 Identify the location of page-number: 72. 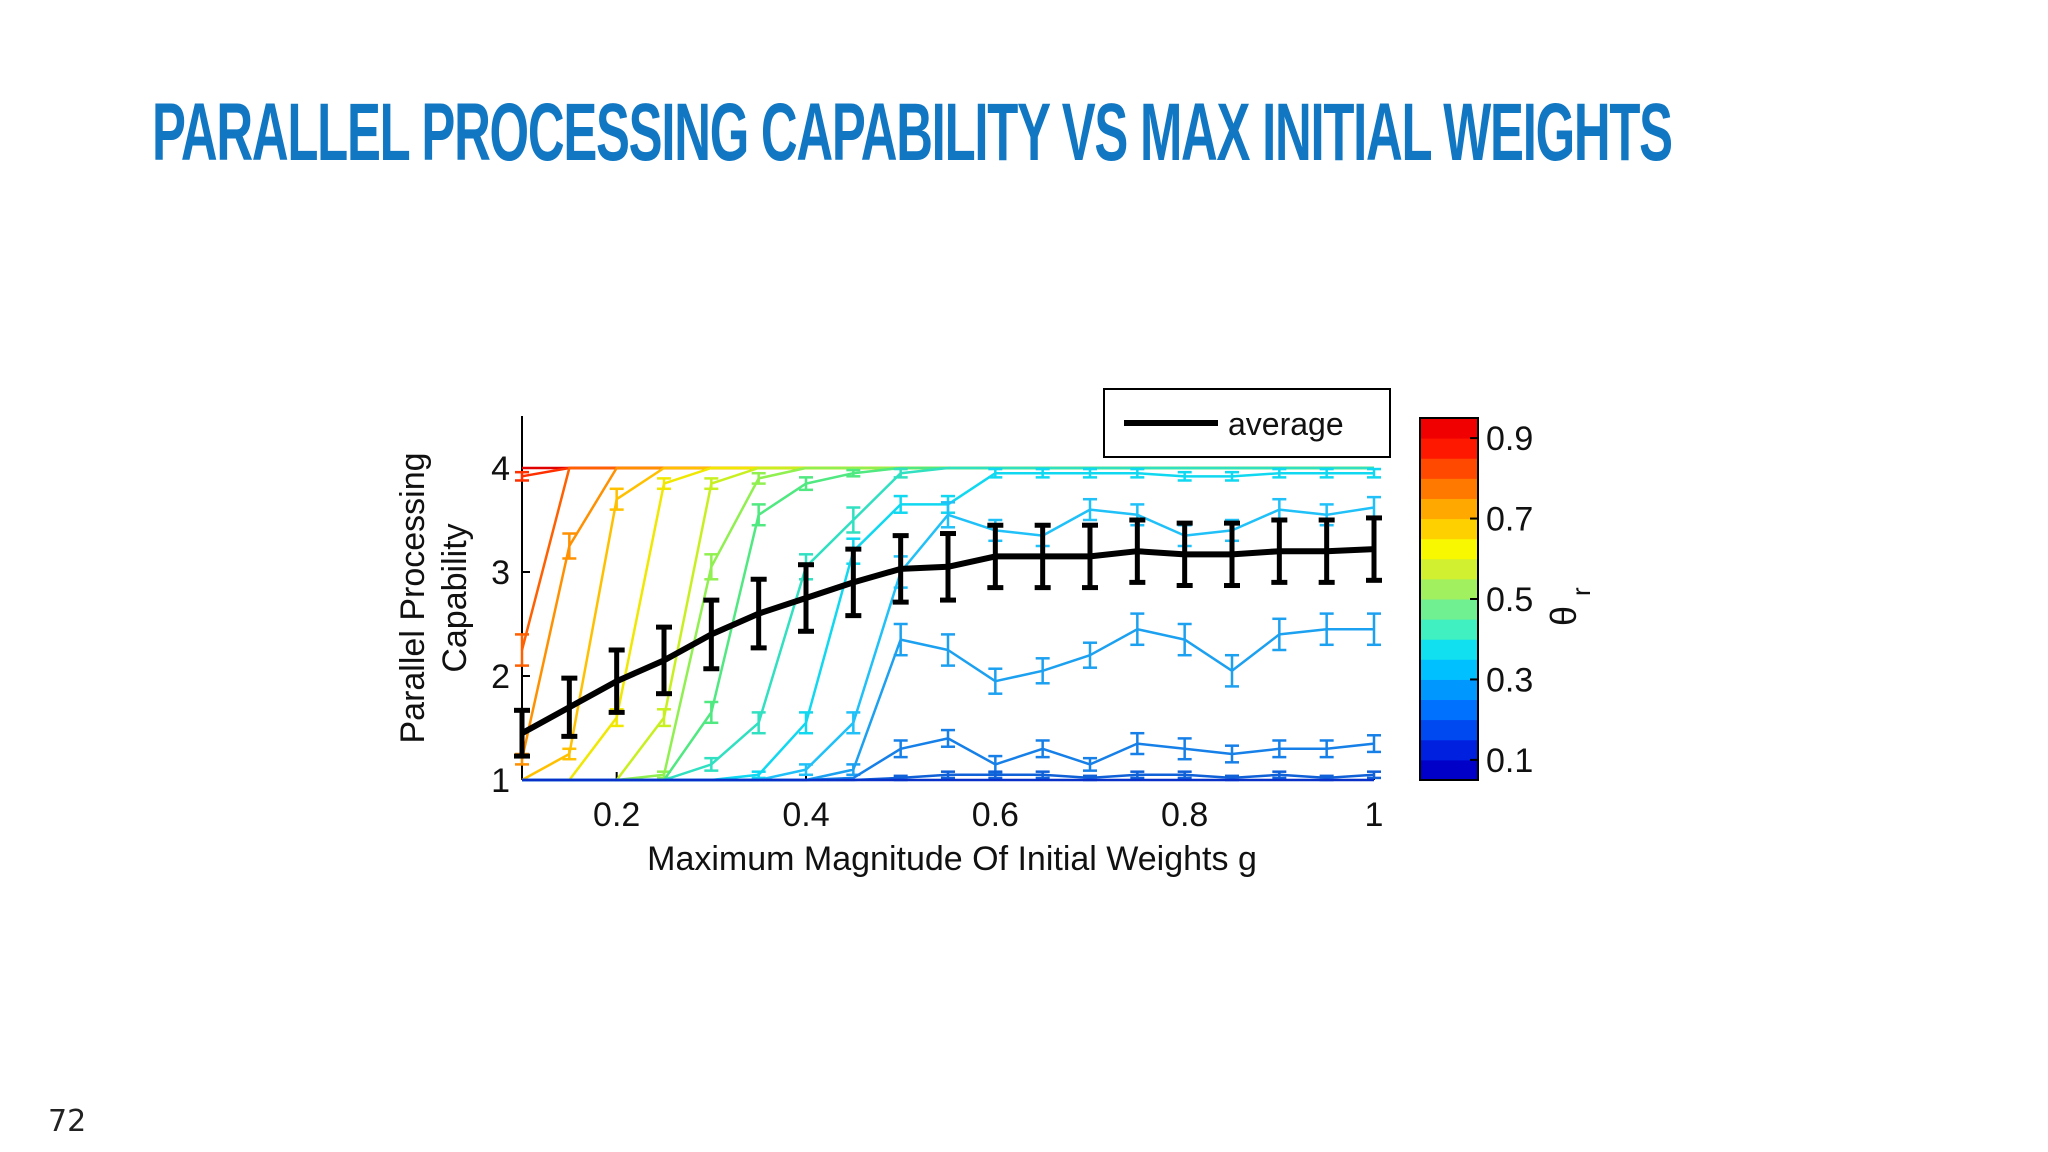
(67, 1121).